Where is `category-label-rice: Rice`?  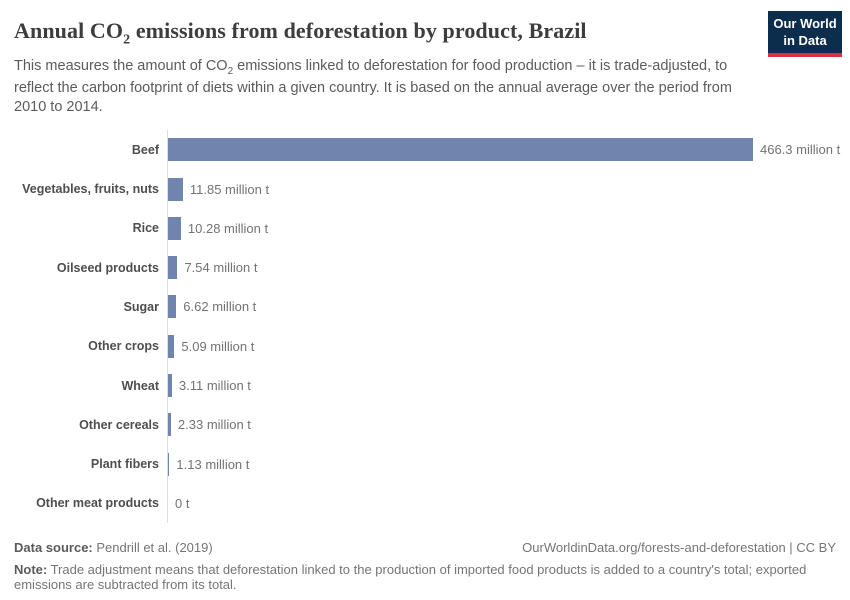
category-label-rice: Rice is located at coordinates (145, 228).